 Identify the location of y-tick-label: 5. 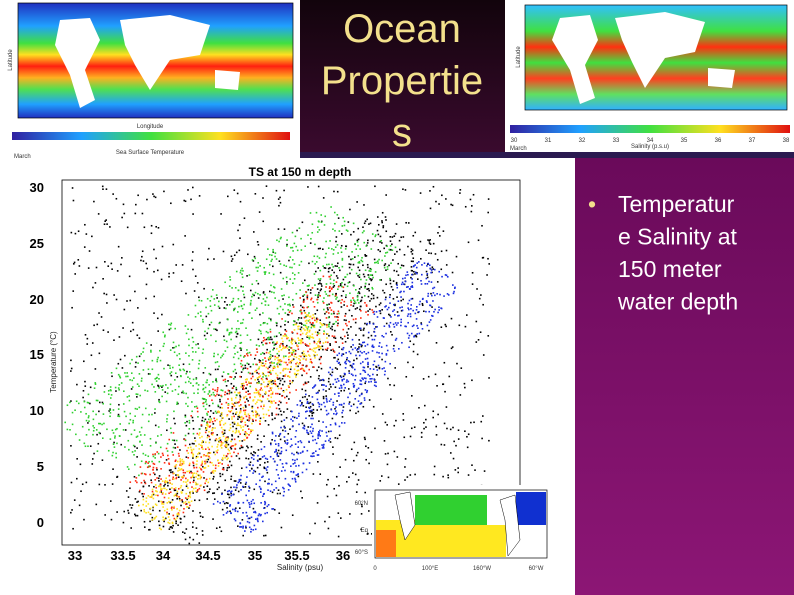
(40, 466).